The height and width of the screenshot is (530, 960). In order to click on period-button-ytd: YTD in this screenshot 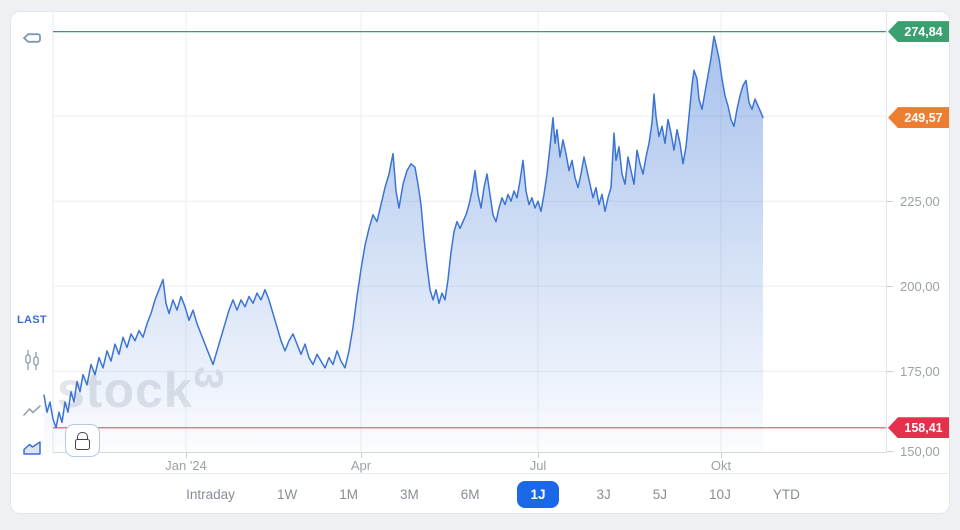, I will do `click(786, 494)`.